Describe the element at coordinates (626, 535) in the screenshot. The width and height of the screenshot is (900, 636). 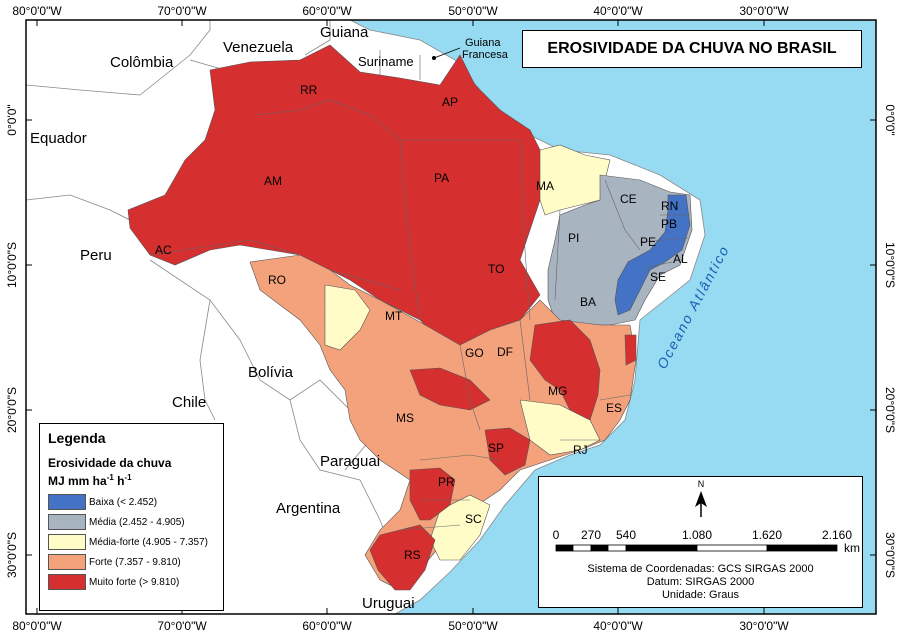
I see `svg-text: 540` at that location.